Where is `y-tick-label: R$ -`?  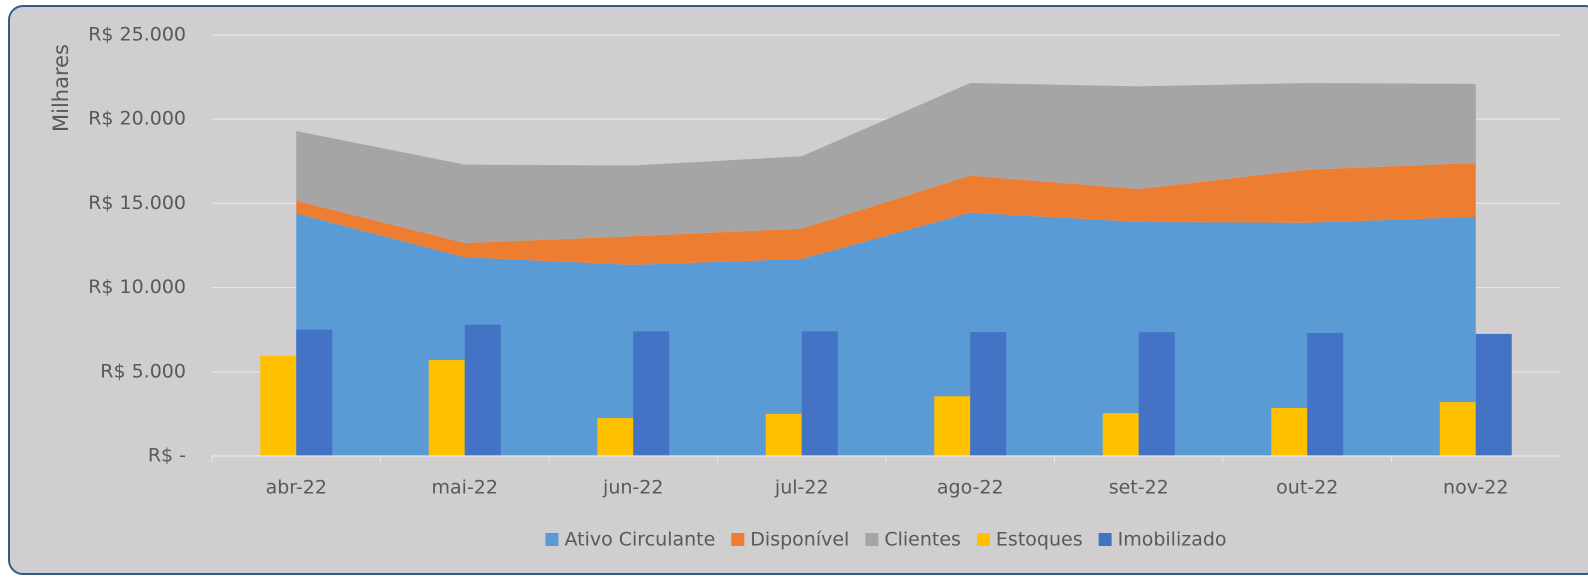 y-tick-label: R$ - is located at coordinates (167, 456).